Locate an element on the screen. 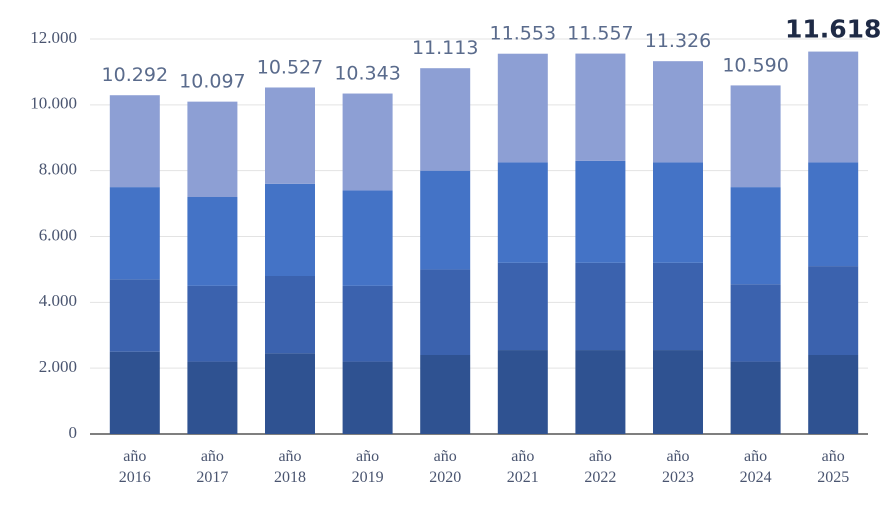 The height and width of the screenshot is (512, 887). total-label: 11.557 is located at coordinates (600, 34).